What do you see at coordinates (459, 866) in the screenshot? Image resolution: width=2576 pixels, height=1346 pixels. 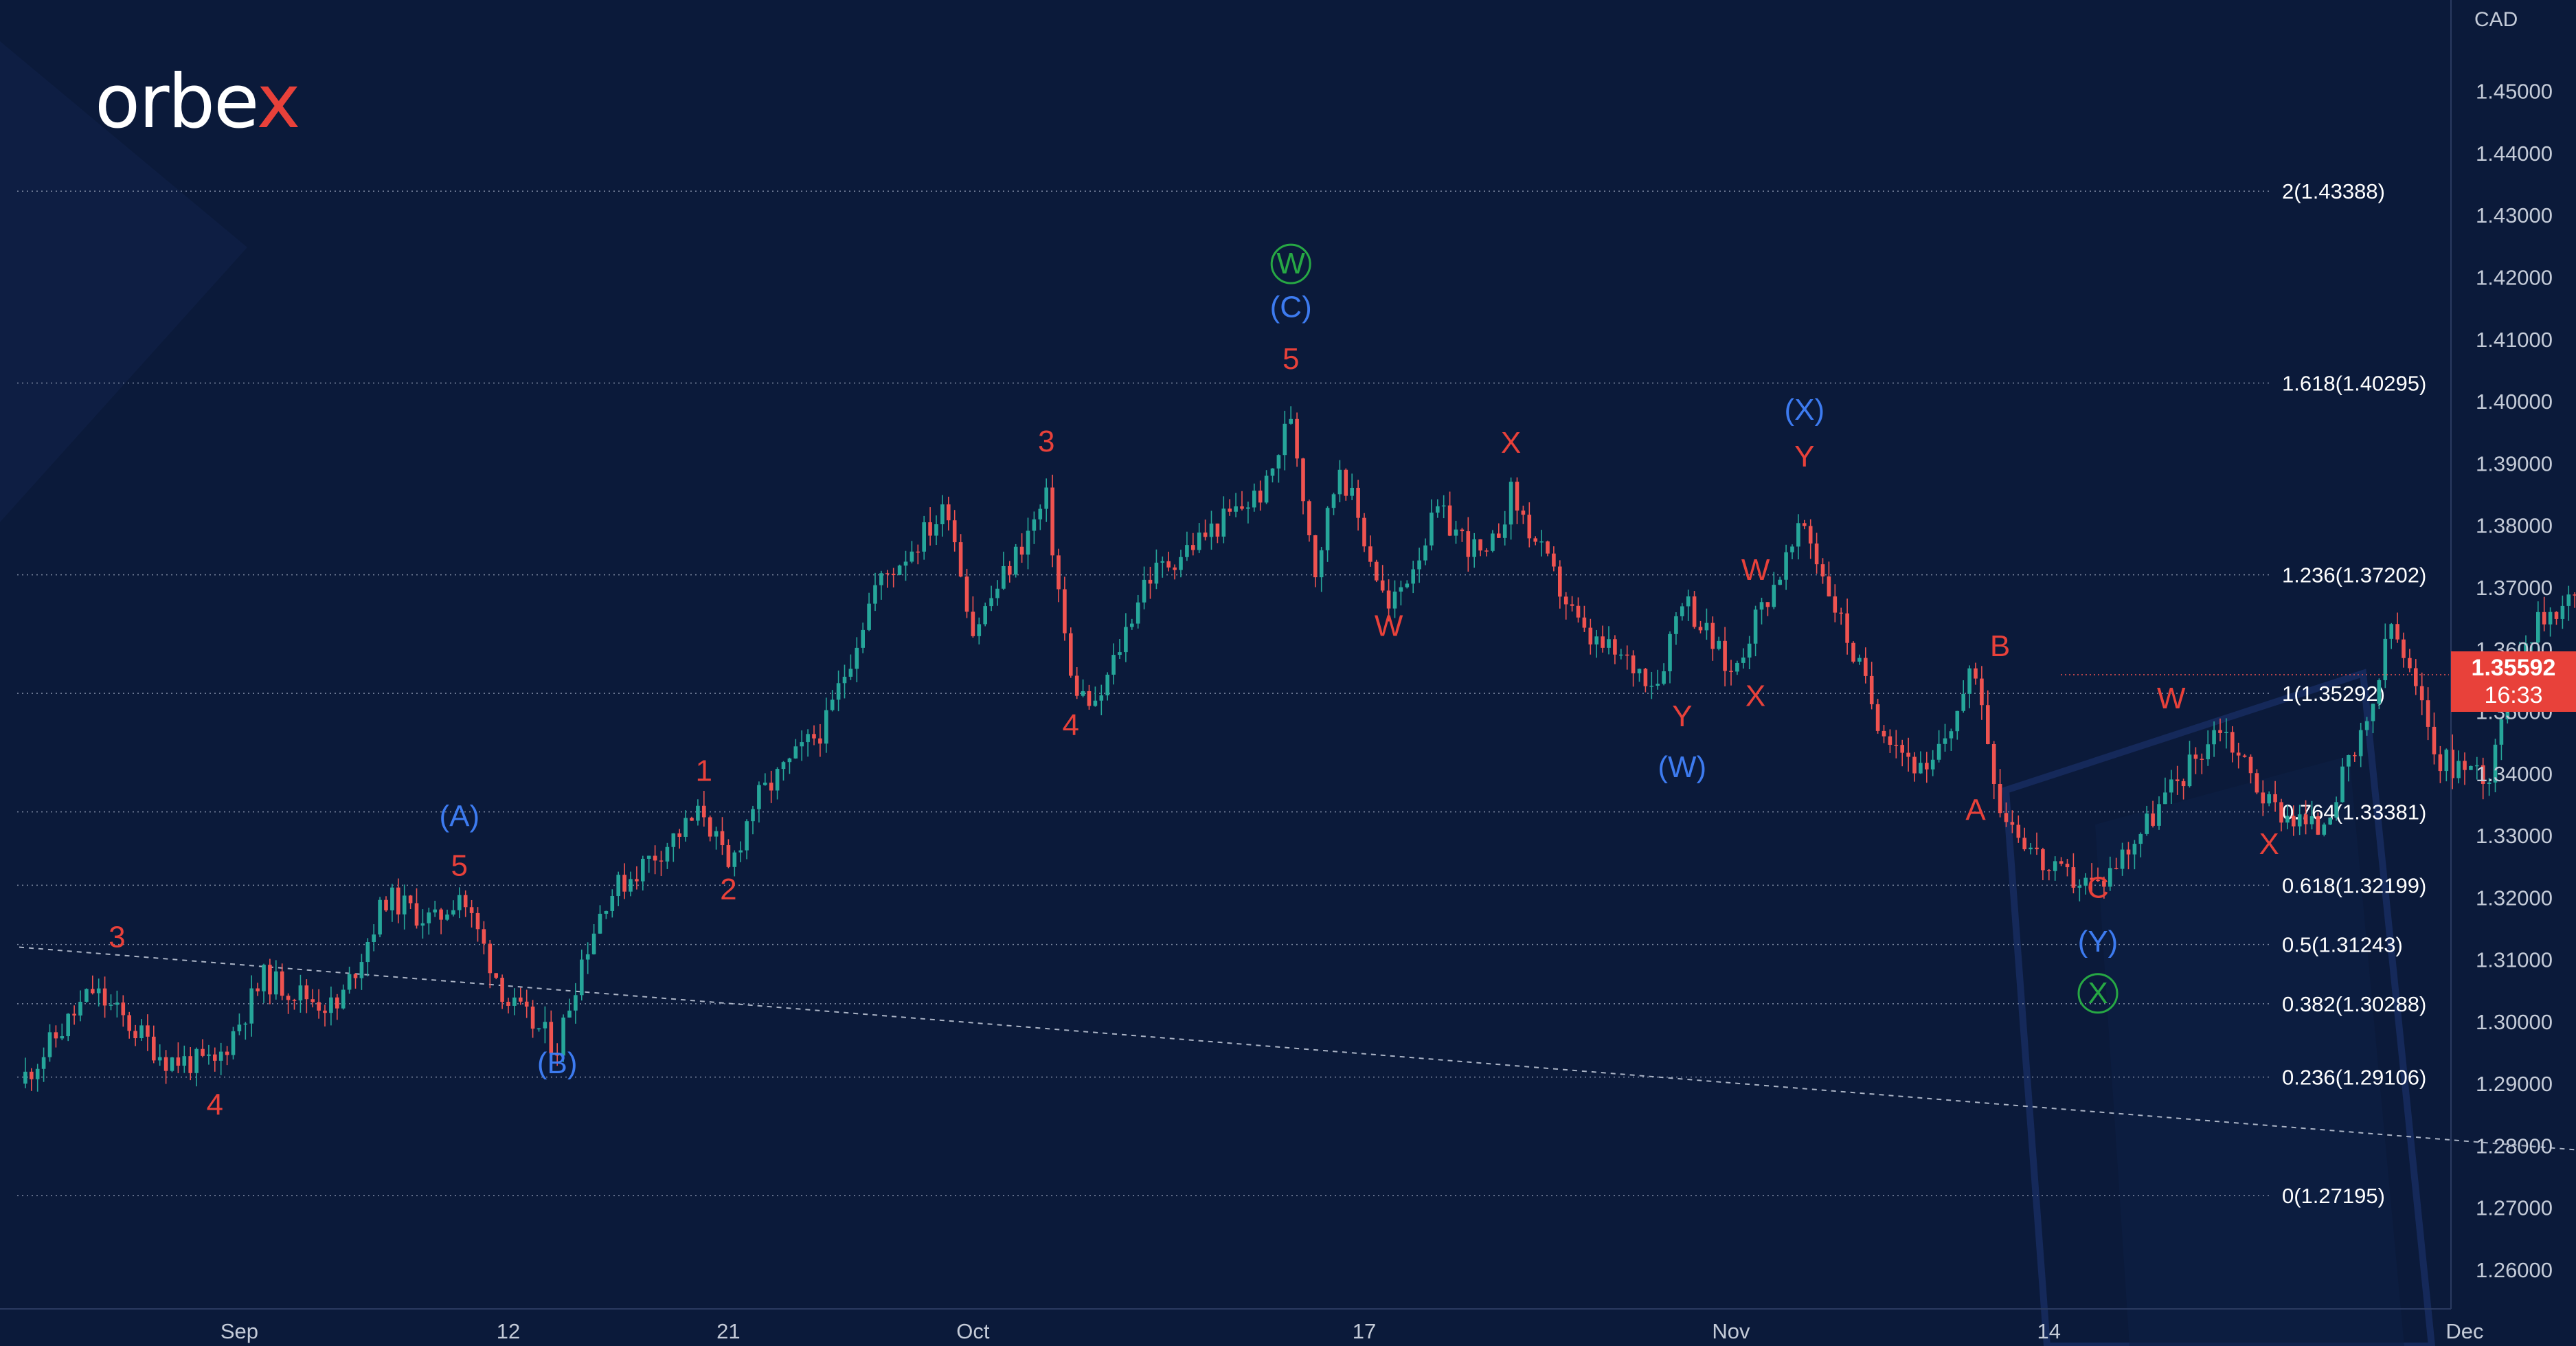 I see `wave-label: 5` at bounding box center [459, 866].